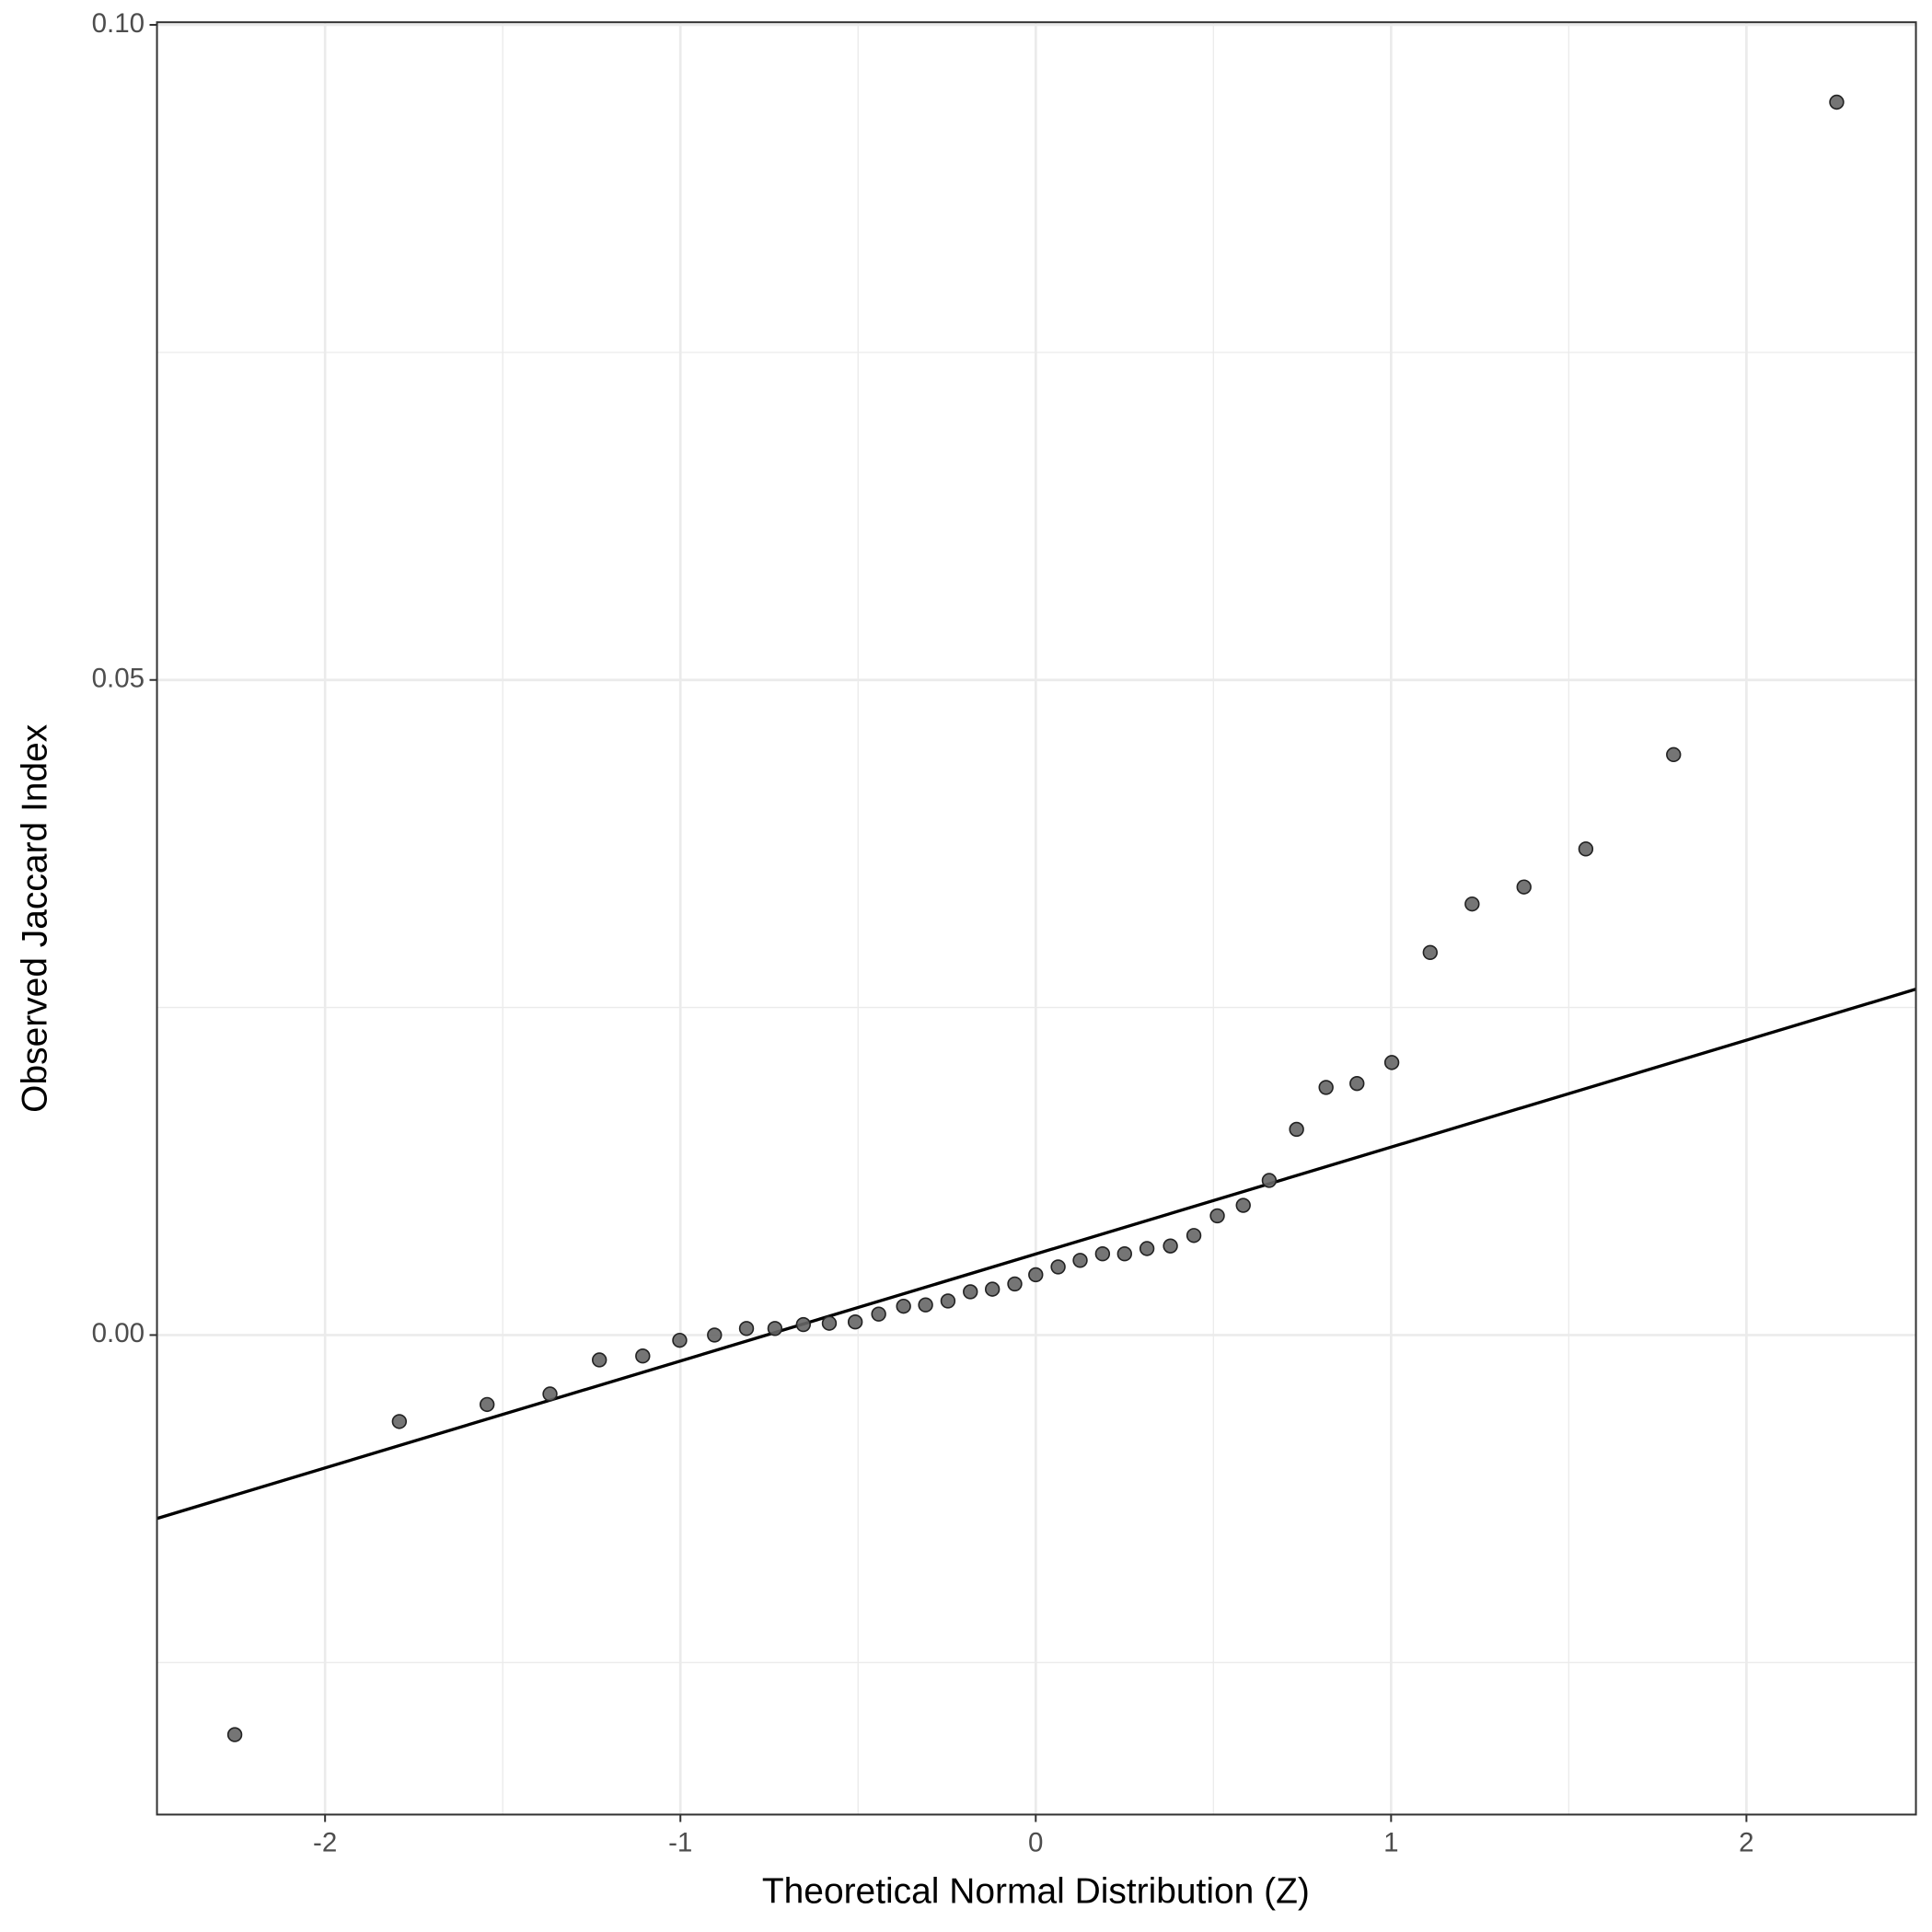 This screenshot has width=1932, height=1932. Describe the element at coordinates (1036, 1842) in the screenshot. I see `x-tick-label: 0` at that location.